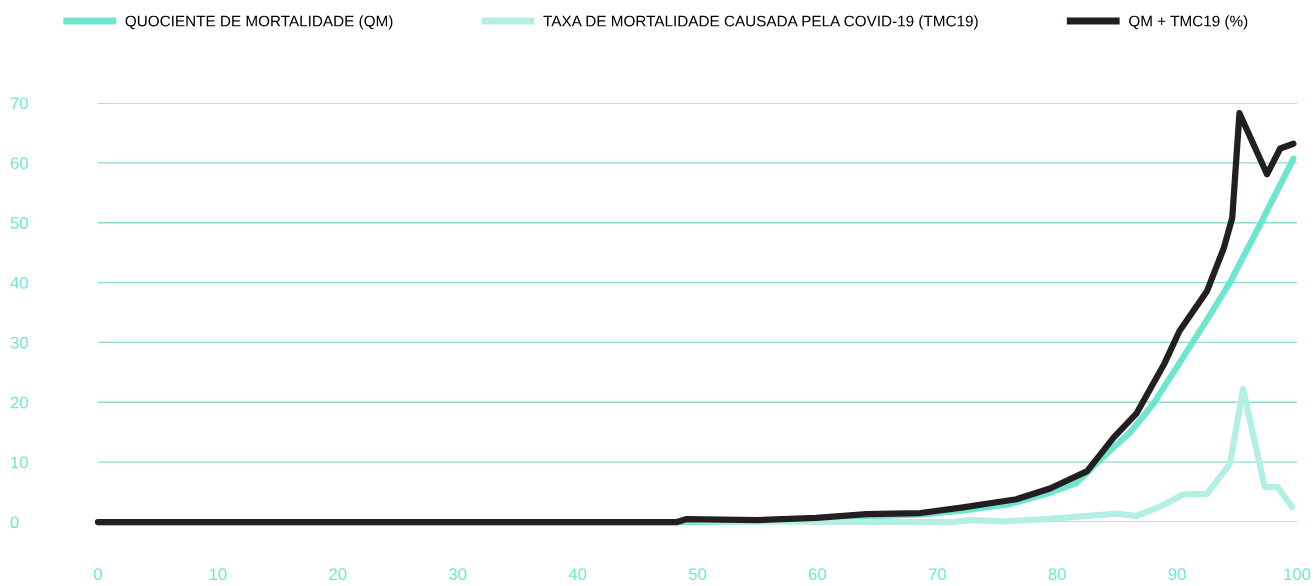 This screenshot has width=1315, height=586. I want to click on x-tick-label: 50, so click(697, 574).